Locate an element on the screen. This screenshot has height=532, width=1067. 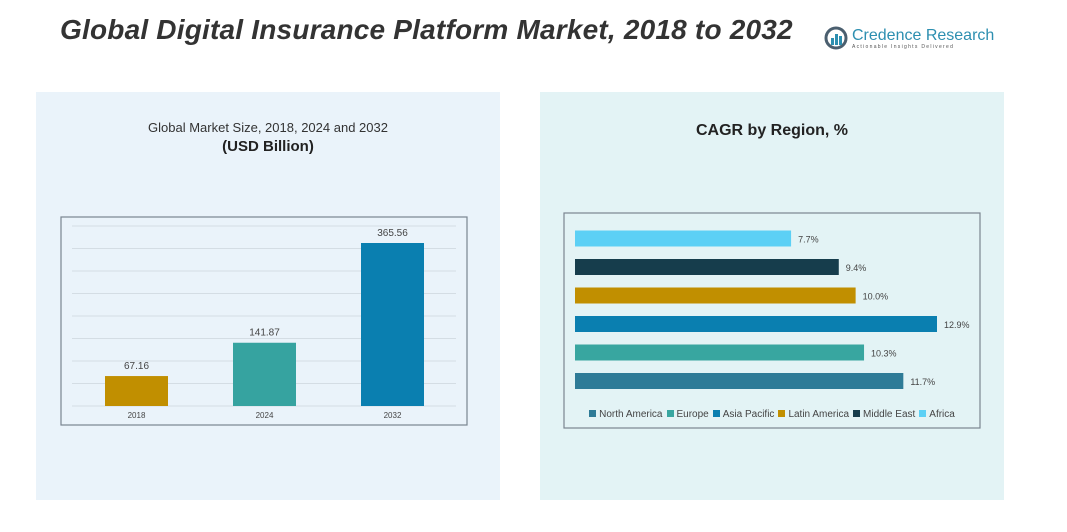
legend-item: Latin America is located at coordinates (813, 414).